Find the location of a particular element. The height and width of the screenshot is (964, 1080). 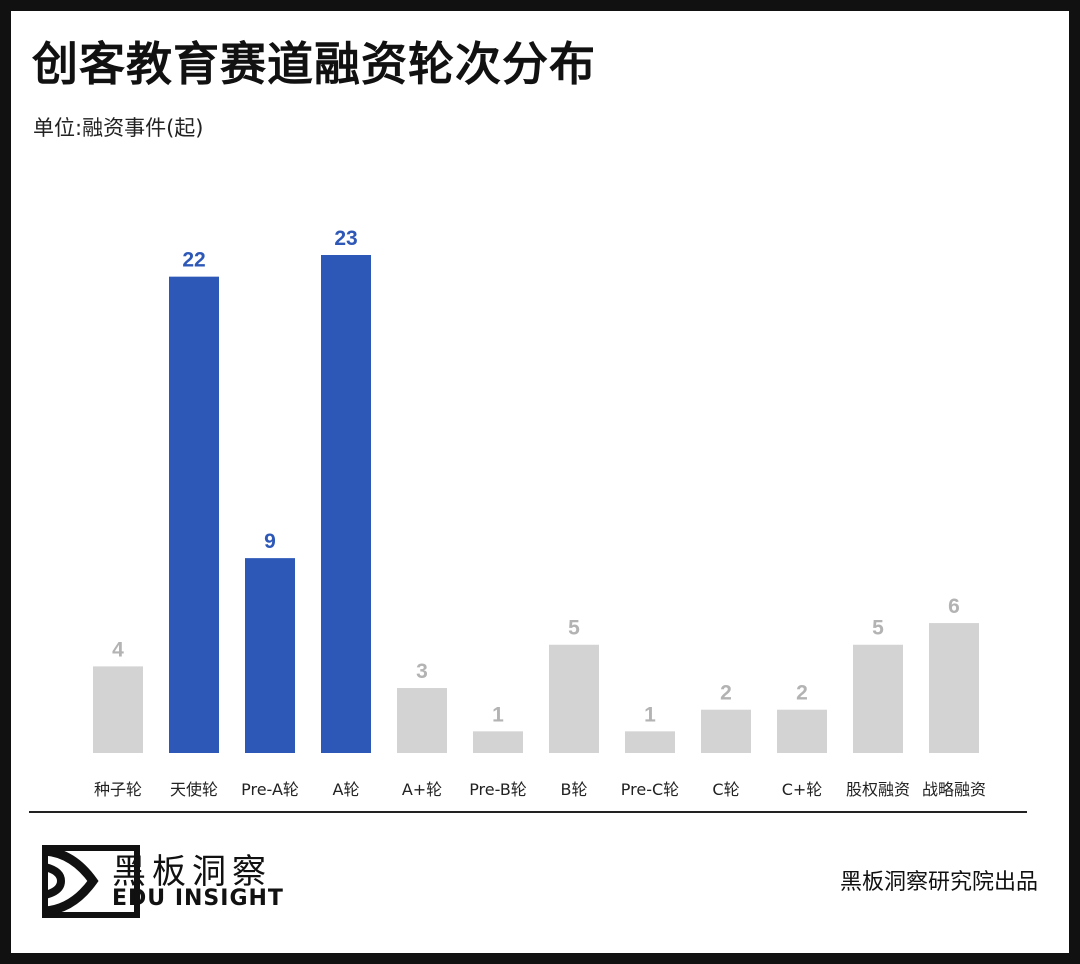

category-label: B轮 is located at coordinates (574, 789).